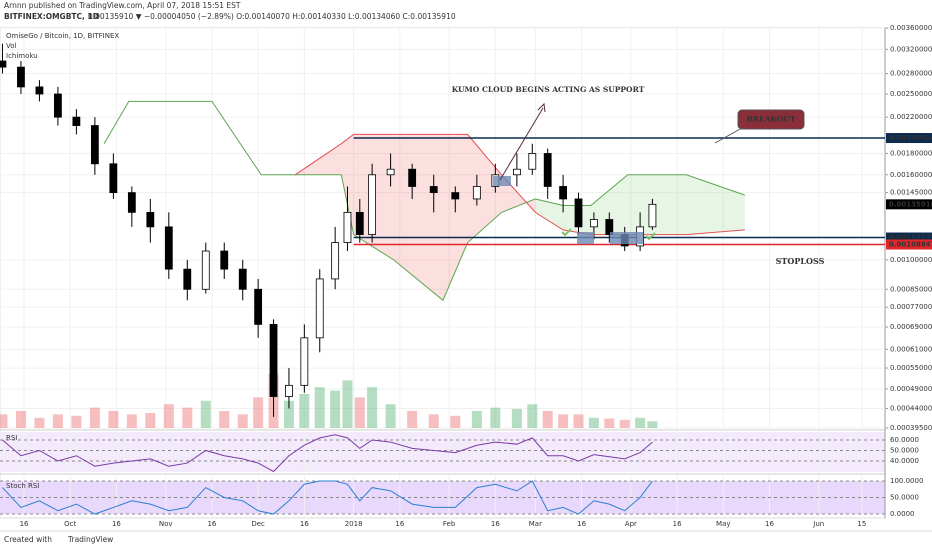 The width and height of the screenshot is (932, 554). What do you see at coordinates (51, 16) in the screenshot?
I see `symbol: BITFINEX:OMGBTC, 1D` at bounding box center [51, 16].